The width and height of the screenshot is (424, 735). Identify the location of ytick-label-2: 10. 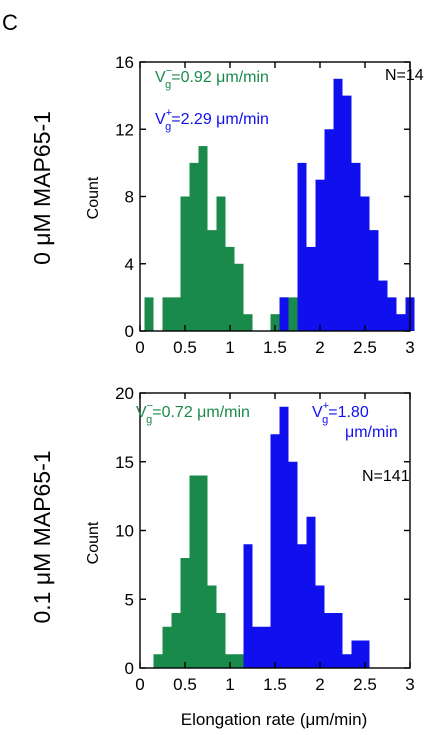
(124, 531).